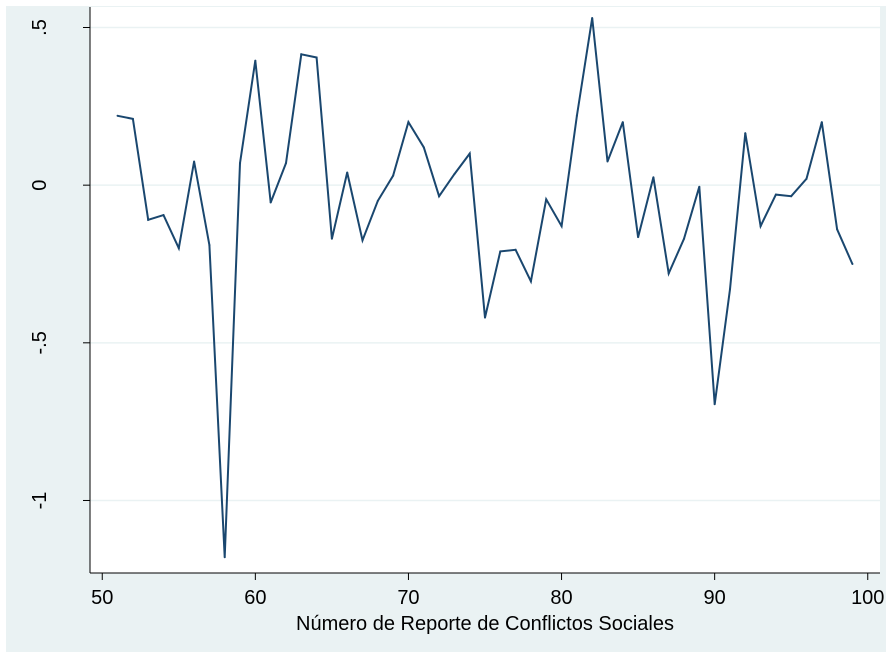 This screenshot has height=658, width=892. I want to click on y-tick-label: .5, so click(40, 27).